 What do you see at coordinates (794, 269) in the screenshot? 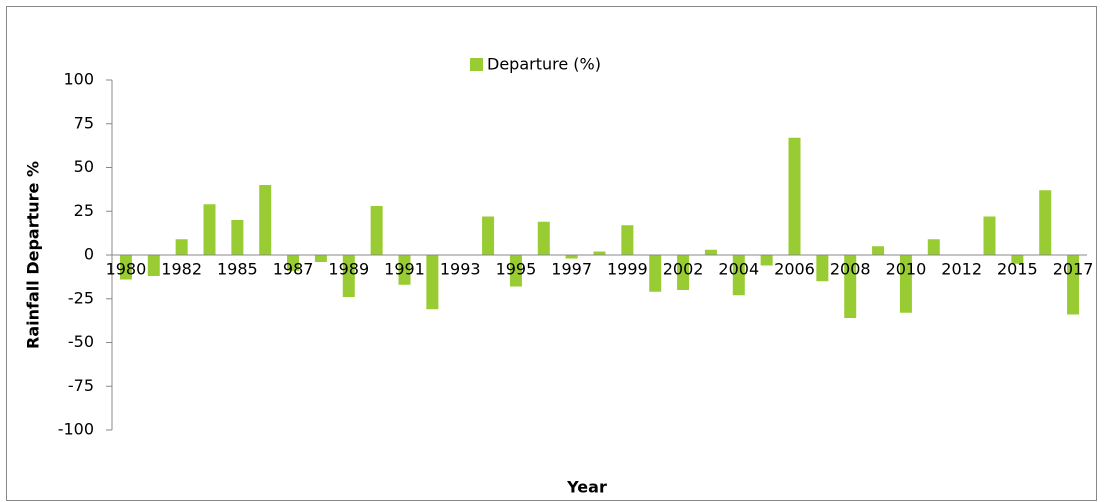
I see `x-tick-label: 2006` at bounding box center [794, 269].